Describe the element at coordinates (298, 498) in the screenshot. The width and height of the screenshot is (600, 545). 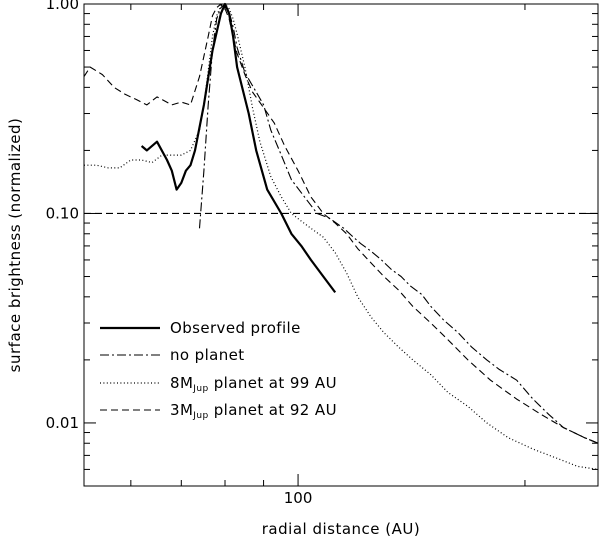
I see `x-tick-label: 100` at that location.